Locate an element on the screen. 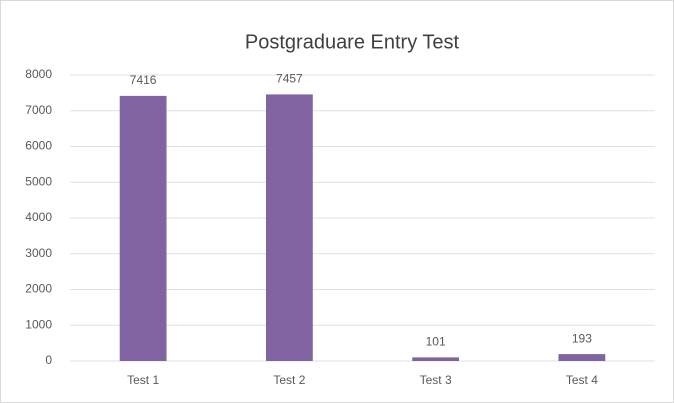 This screenshot has height=403, width=674. y-tick-label: 3000 is located at coordinates (38, 253).